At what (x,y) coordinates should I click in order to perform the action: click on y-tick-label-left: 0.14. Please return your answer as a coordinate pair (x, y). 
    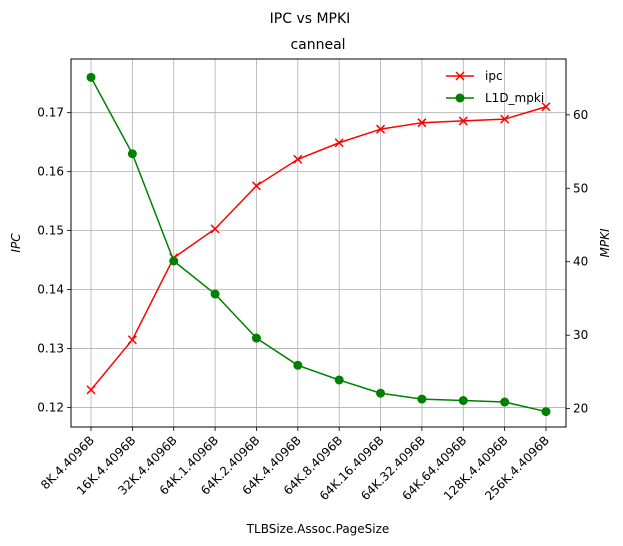
    Looking at the image, I should click on (50, 290).